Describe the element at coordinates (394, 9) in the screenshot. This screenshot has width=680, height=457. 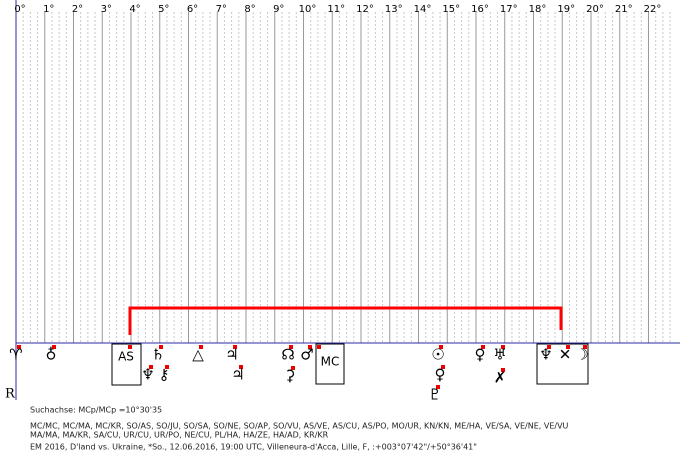
I see `degree-label: 13°` at that location.